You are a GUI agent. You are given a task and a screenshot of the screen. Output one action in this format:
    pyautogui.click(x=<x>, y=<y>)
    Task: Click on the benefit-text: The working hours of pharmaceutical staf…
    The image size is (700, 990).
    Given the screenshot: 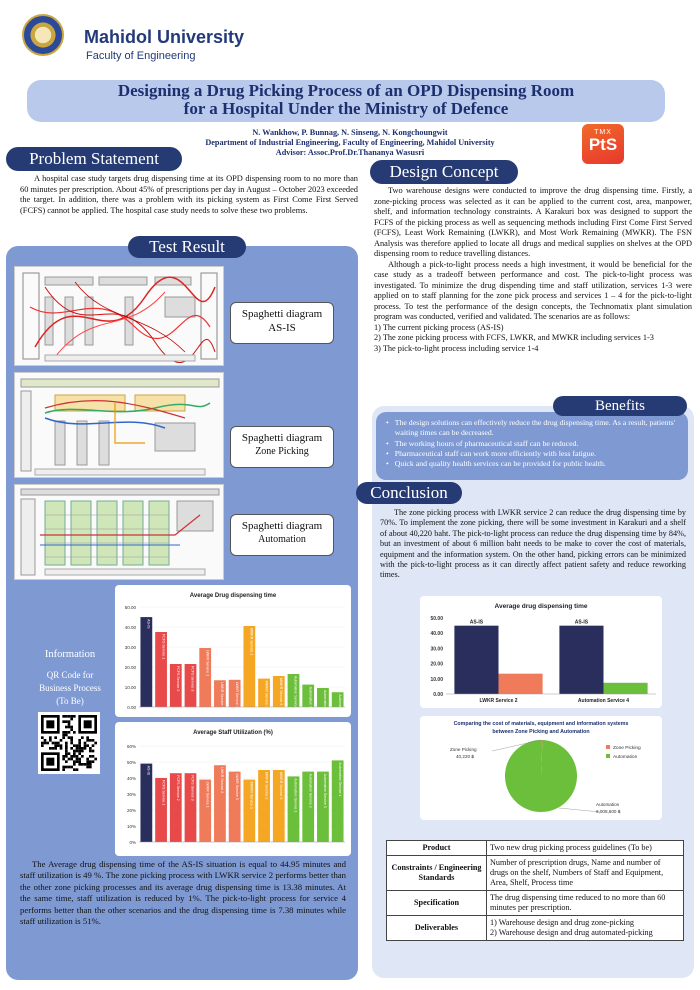 What is the action you would take?
    pyautogui.click(x=486, y=443)
    